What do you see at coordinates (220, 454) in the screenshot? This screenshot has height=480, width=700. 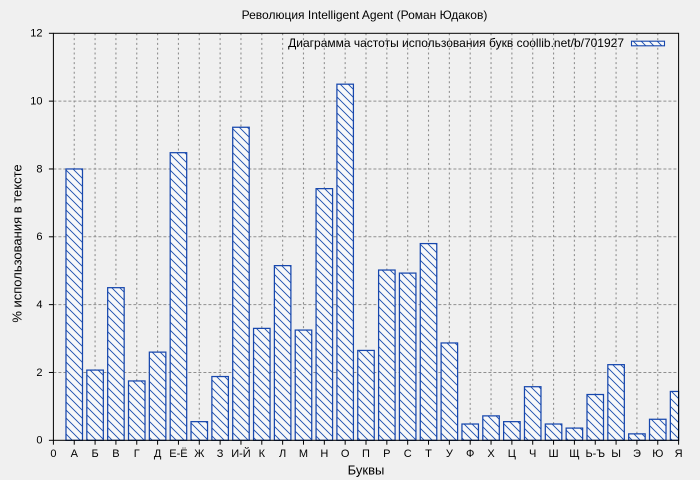 I see `svg-text: З` at bounding box center [220, 454].